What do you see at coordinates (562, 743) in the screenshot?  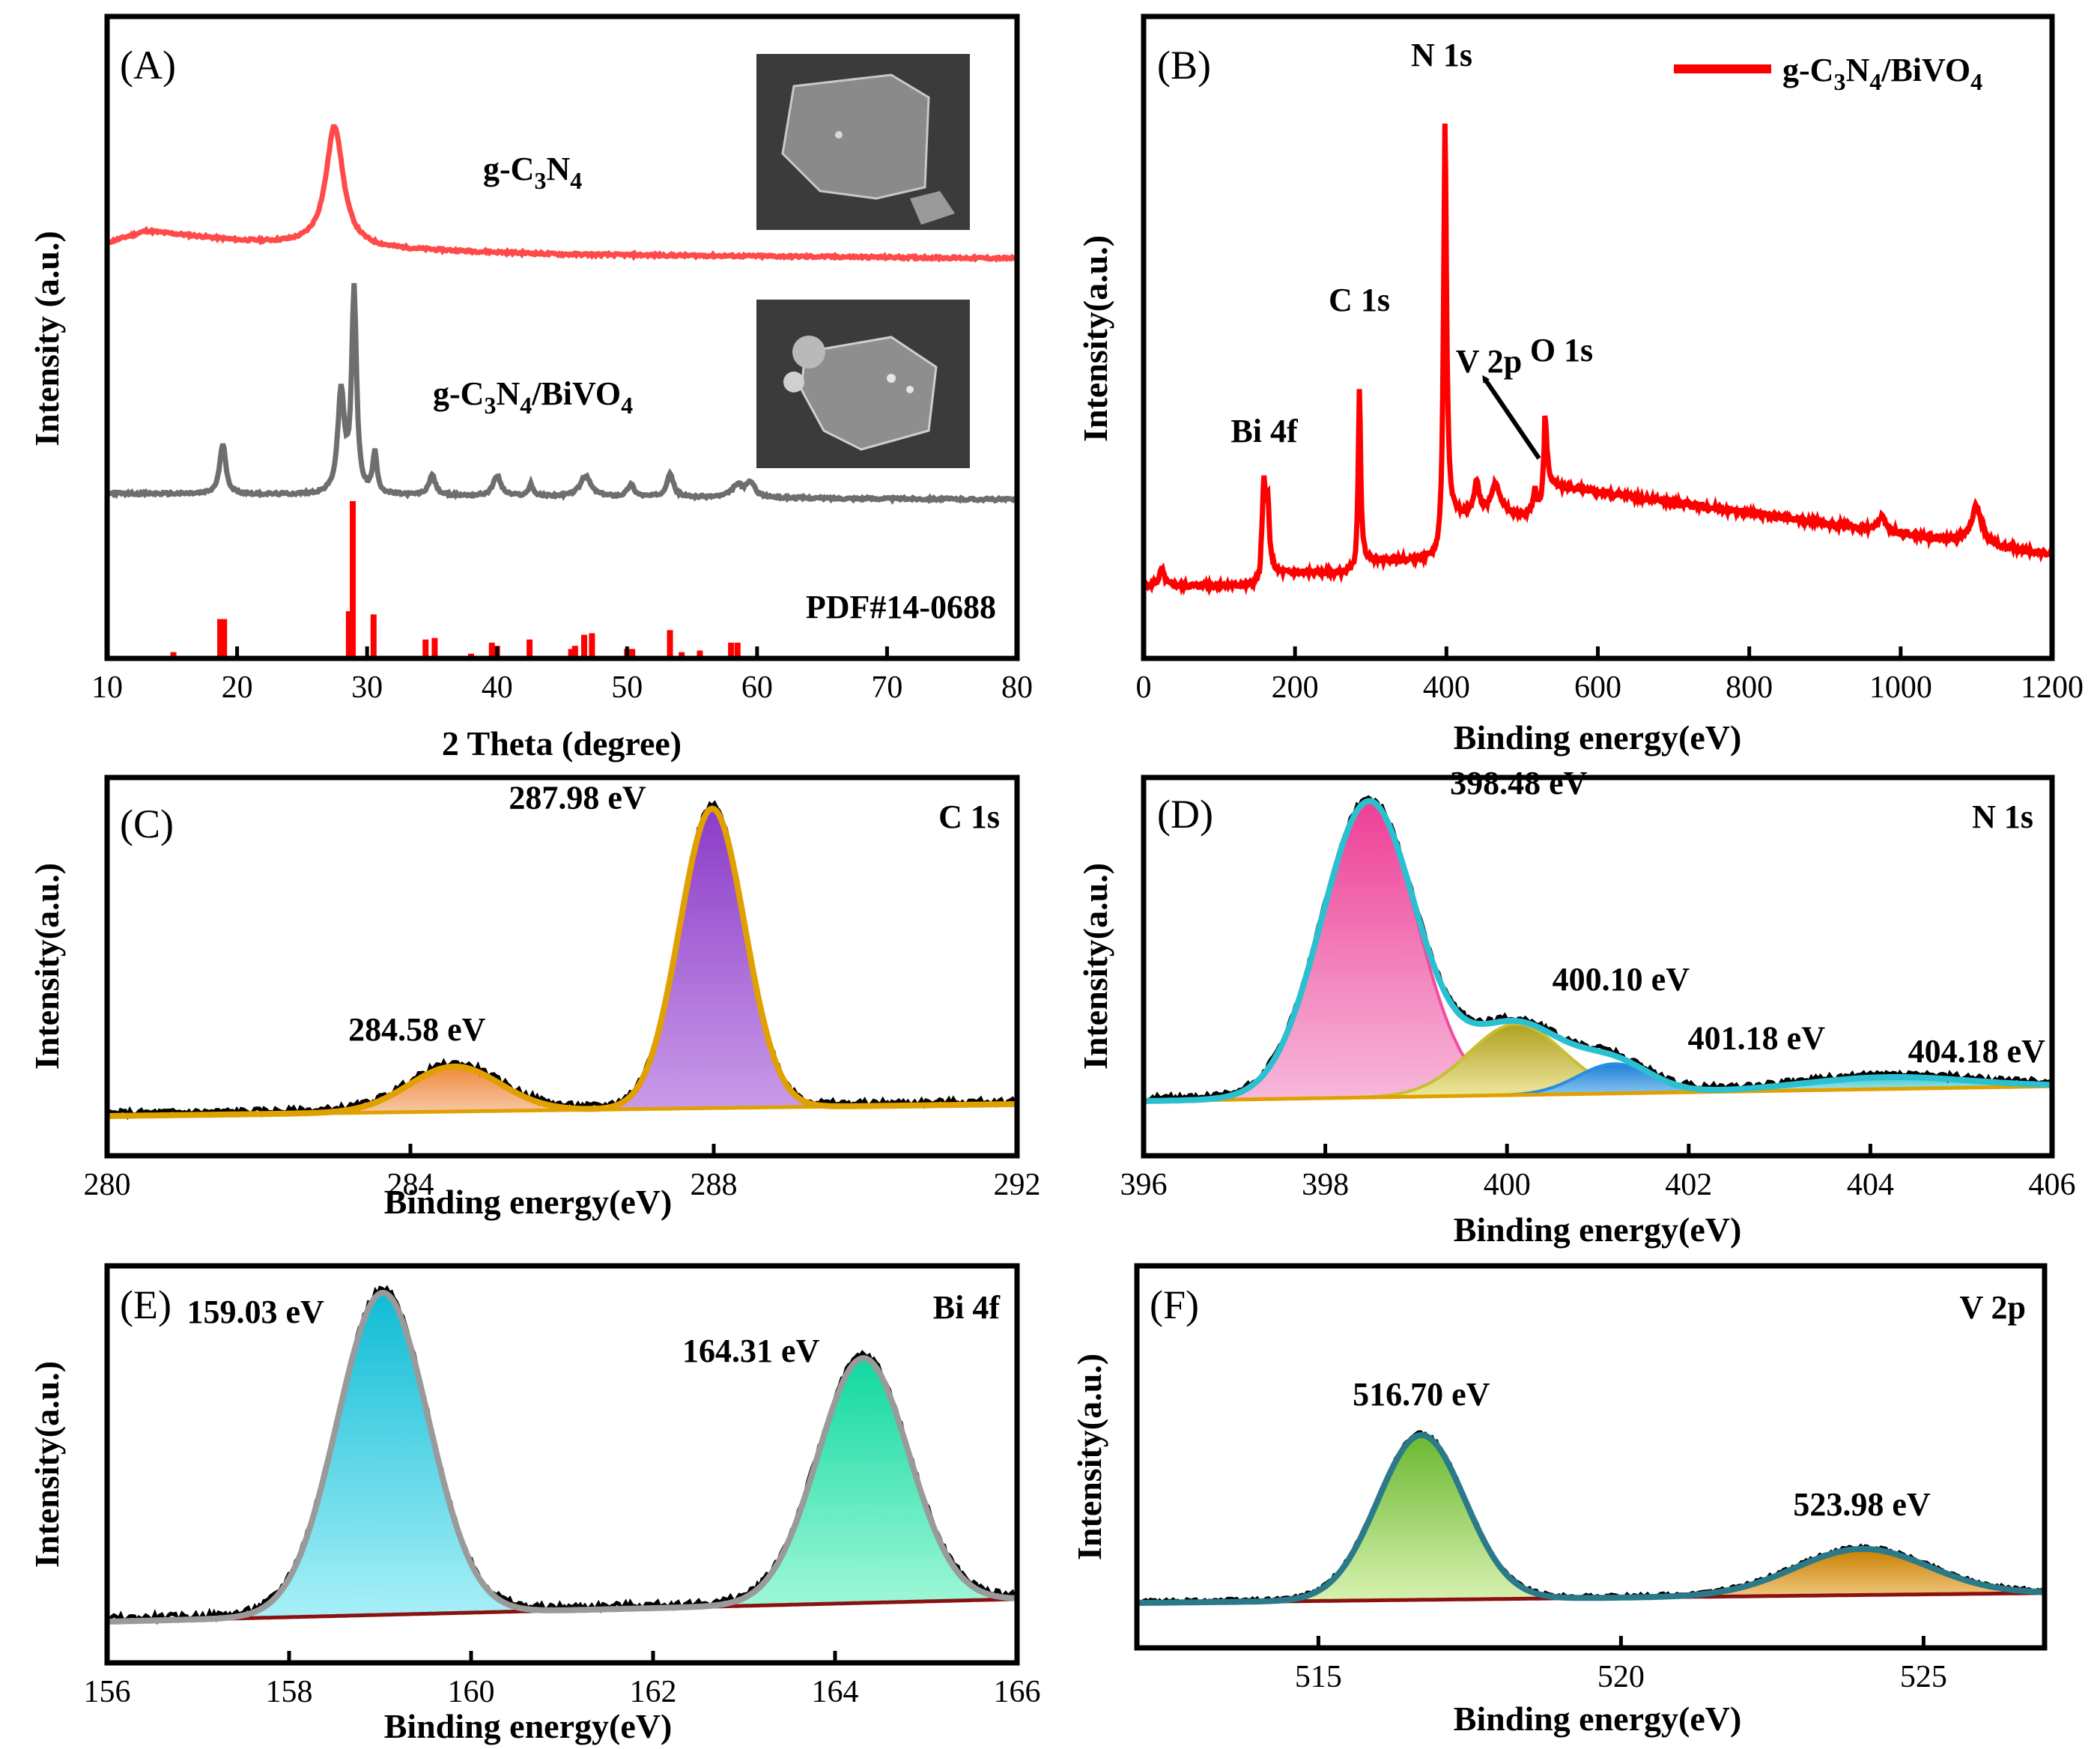 I see `panel-a-xlabel: 2 Theta (degree)` at bounding box center [562, 743].